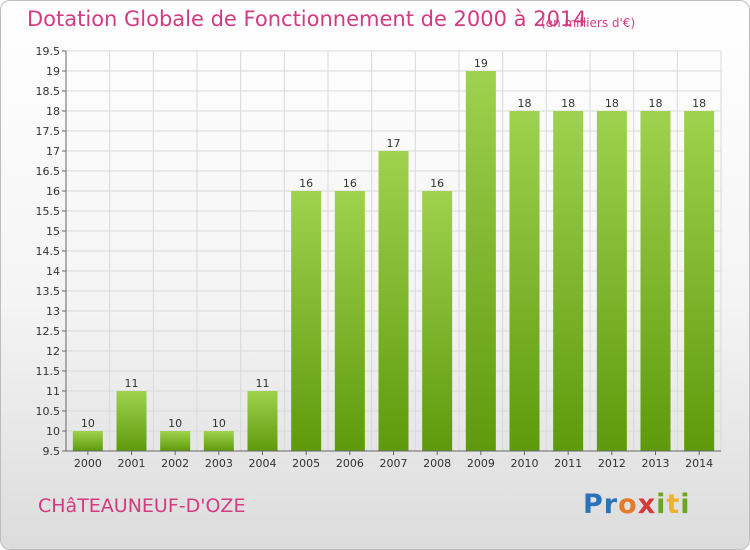  I want to click on y-tick-label: 12.5, so click(48, 331).